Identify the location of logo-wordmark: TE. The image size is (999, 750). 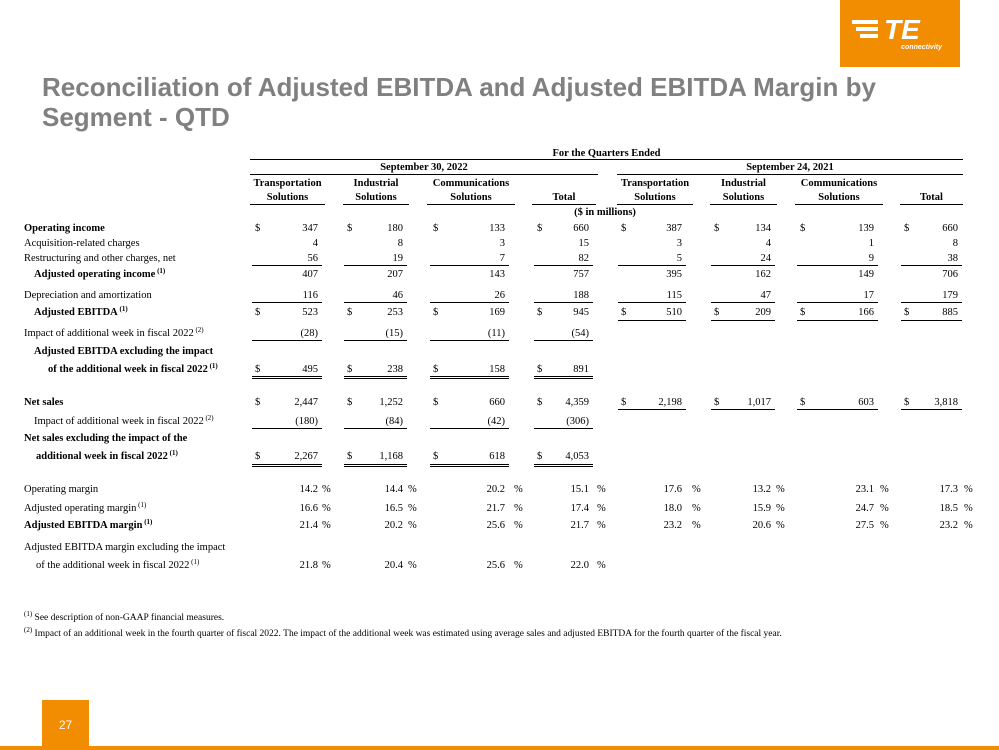
(902, 29).